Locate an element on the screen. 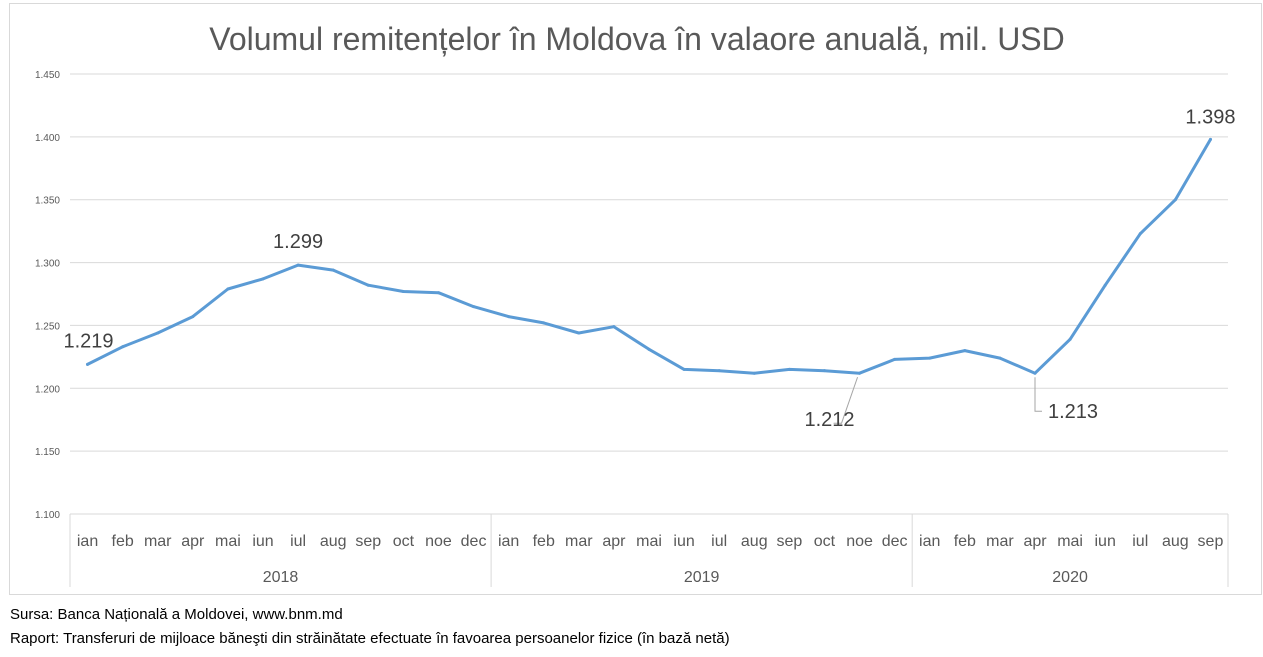 The width and height of the screenshot is (1263, 657). data-label: 1.299 is located at coordinates (298, 242).